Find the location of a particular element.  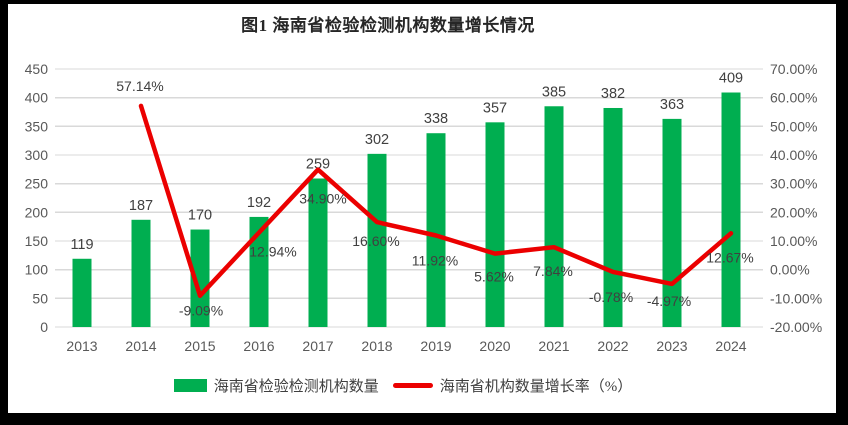

legend-line-label: 海南省机构数量增长率（%） is located at coordinates (536, 386).